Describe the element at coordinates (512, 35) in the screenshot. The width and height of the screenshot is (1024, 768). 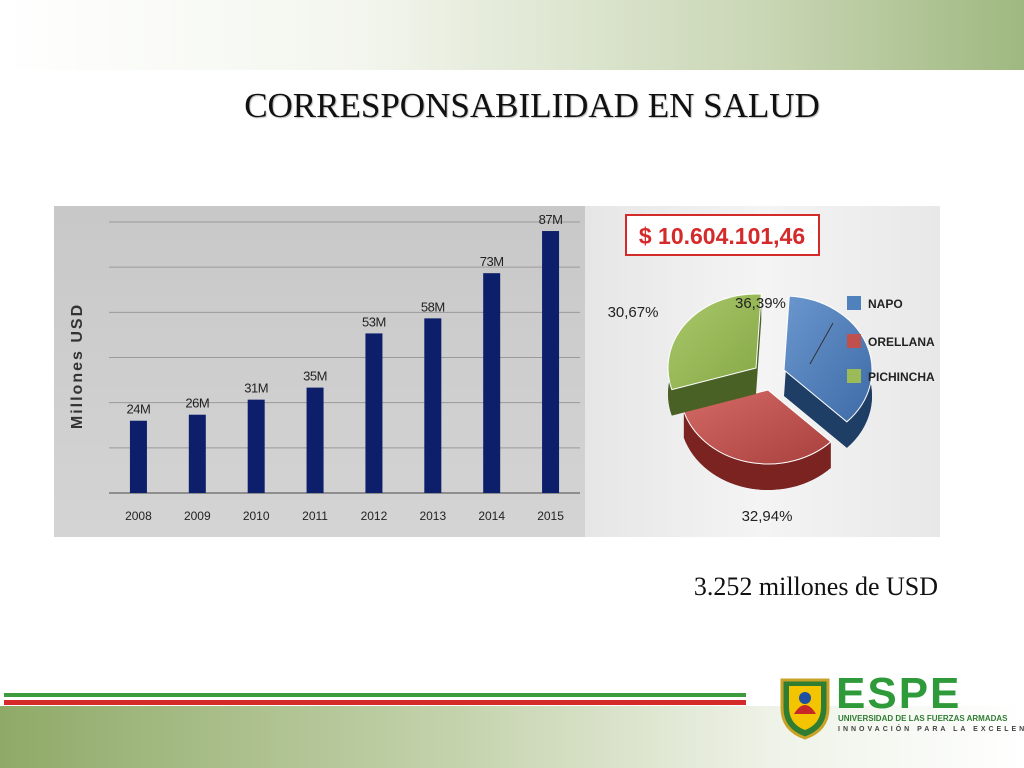
I see `top-decorative-band` at that location.